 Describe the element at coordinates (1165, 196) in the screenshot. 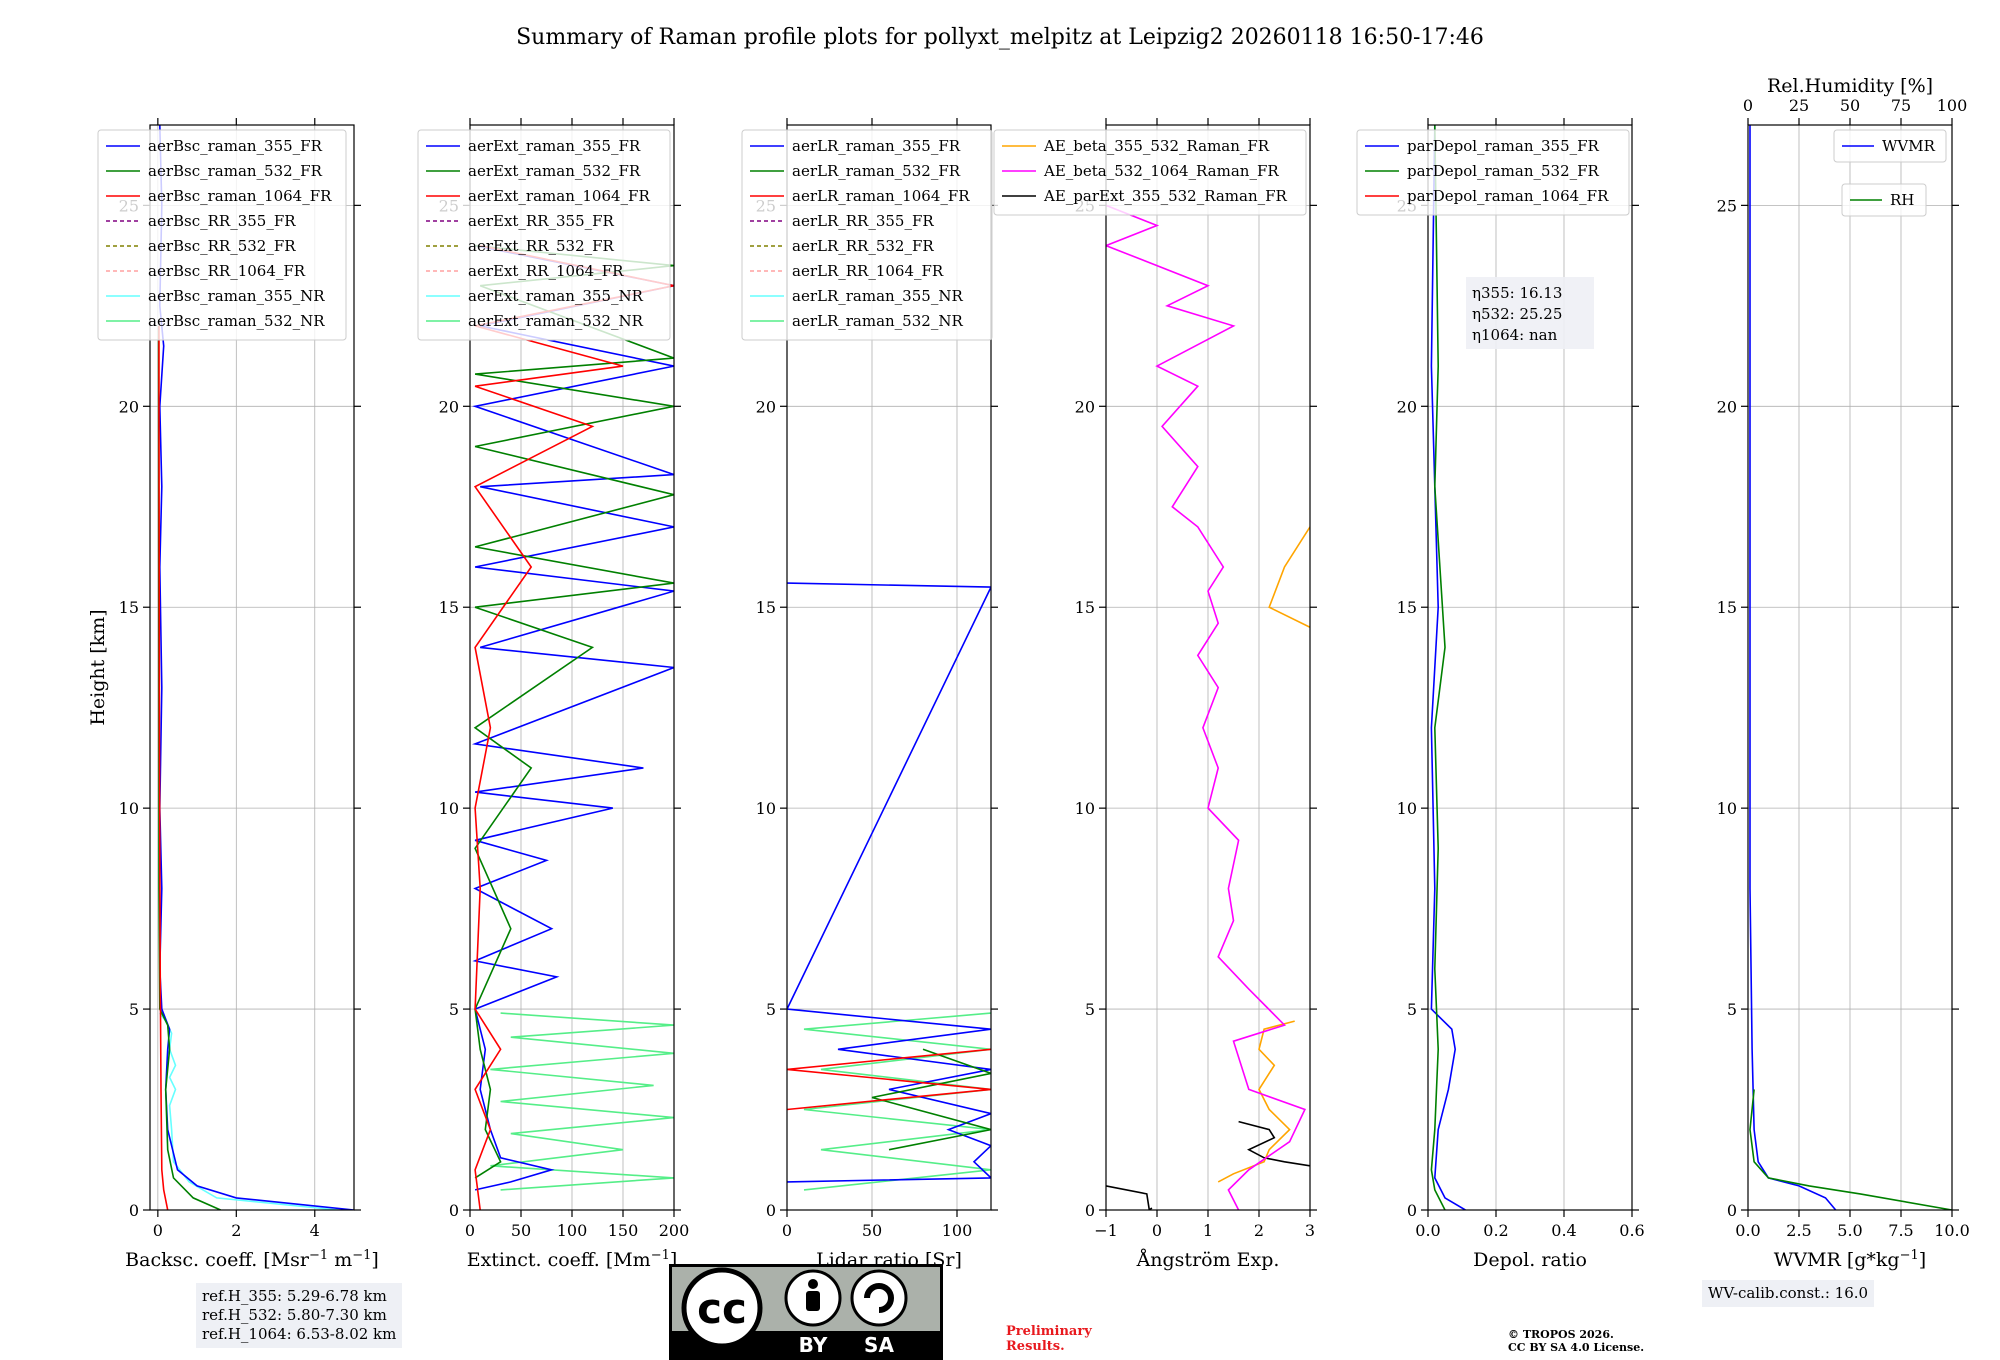

I see `legend-label: AE_parExt_355_532_Raman_FR` at that location.